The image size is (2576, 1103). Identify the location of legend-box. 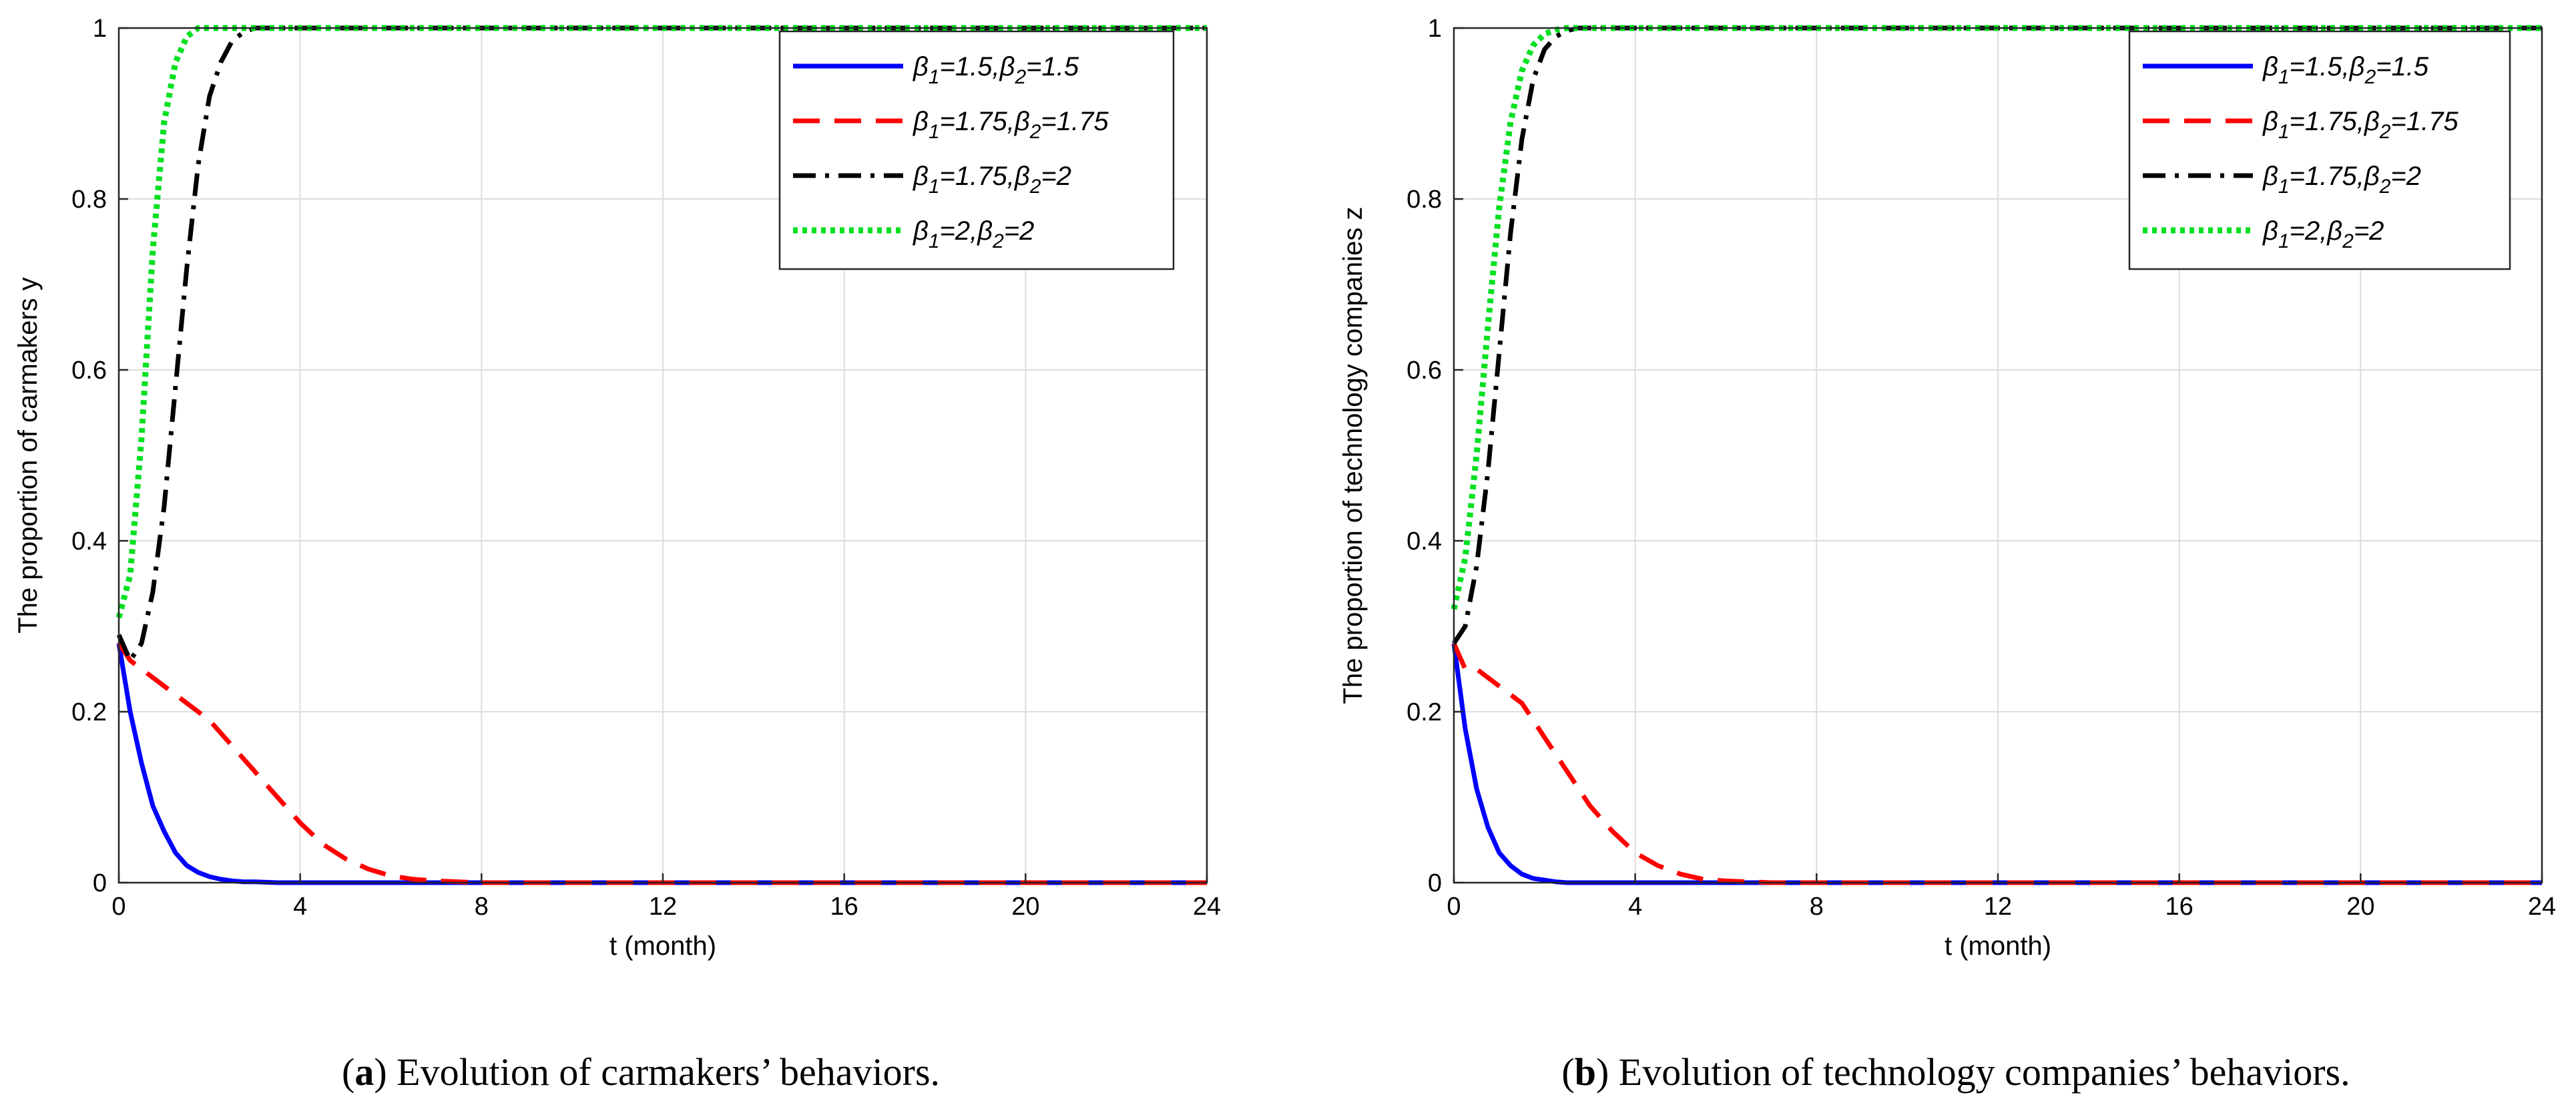
(976, 150).